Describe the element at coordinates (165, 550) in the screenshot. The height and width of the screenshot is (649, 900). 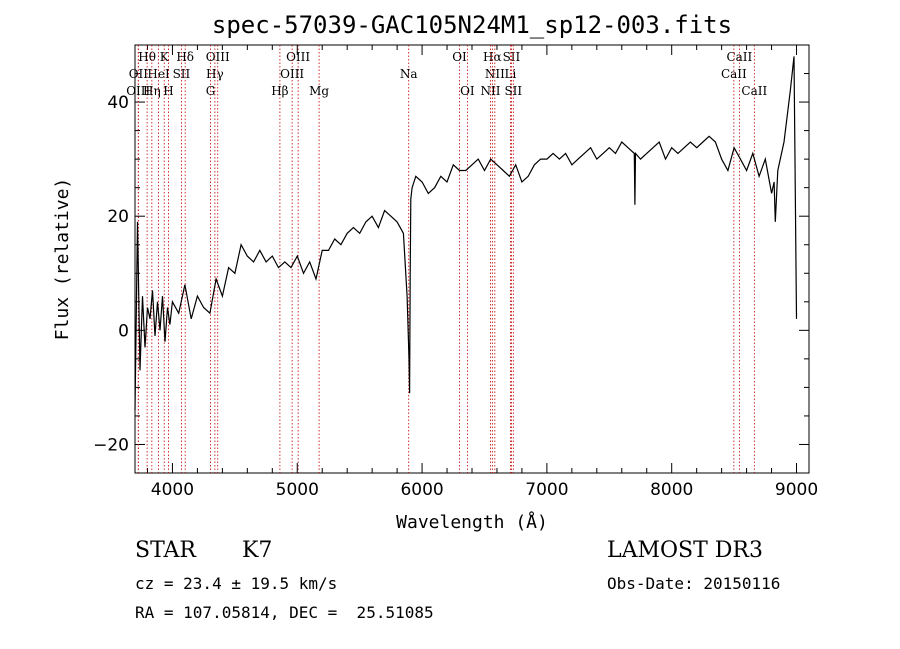
I see `object-class: STAR` at that location.